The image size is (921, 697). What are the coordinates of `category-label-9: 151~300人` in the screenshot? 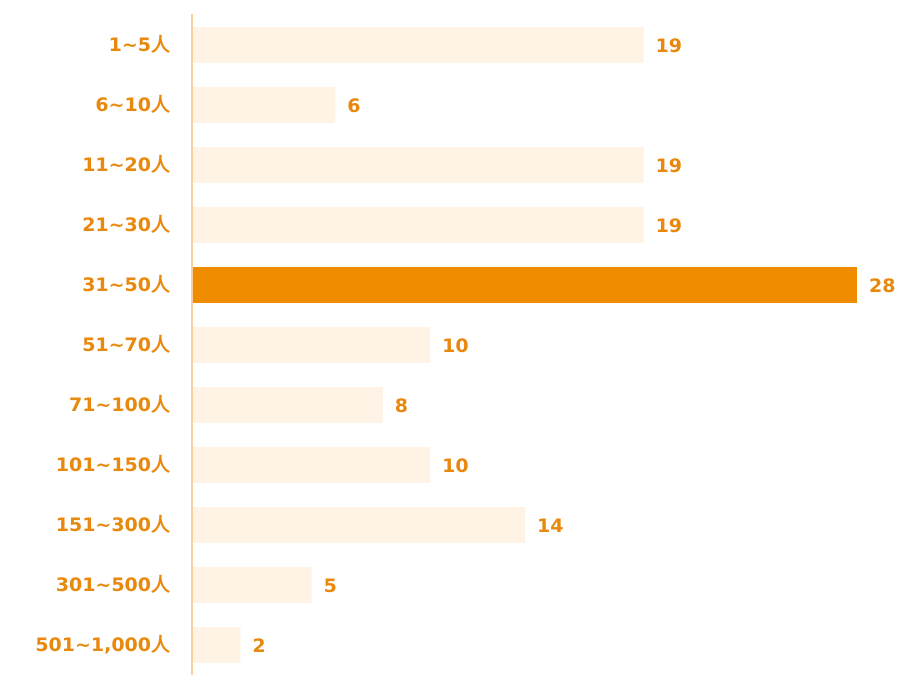 It's located at (113, 525).